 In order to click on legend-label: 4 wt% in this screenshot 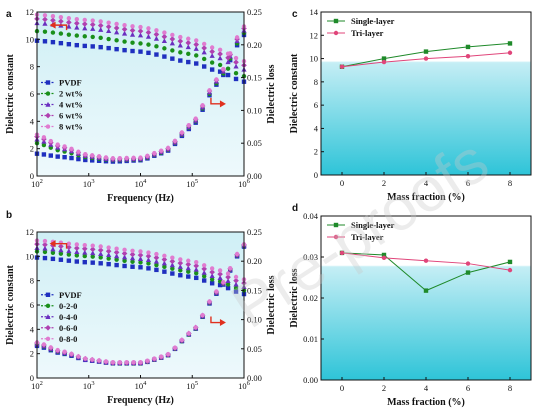, I will do `click(71, 105)`.